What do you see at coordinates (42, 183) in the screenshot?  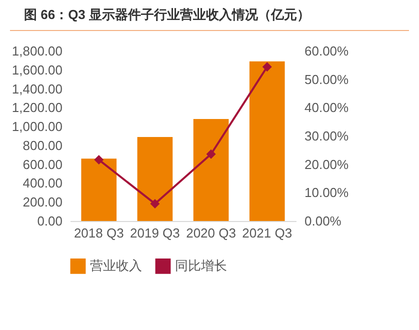 I see `y-tick-label: 400.00` at bounding box center [42, 183].